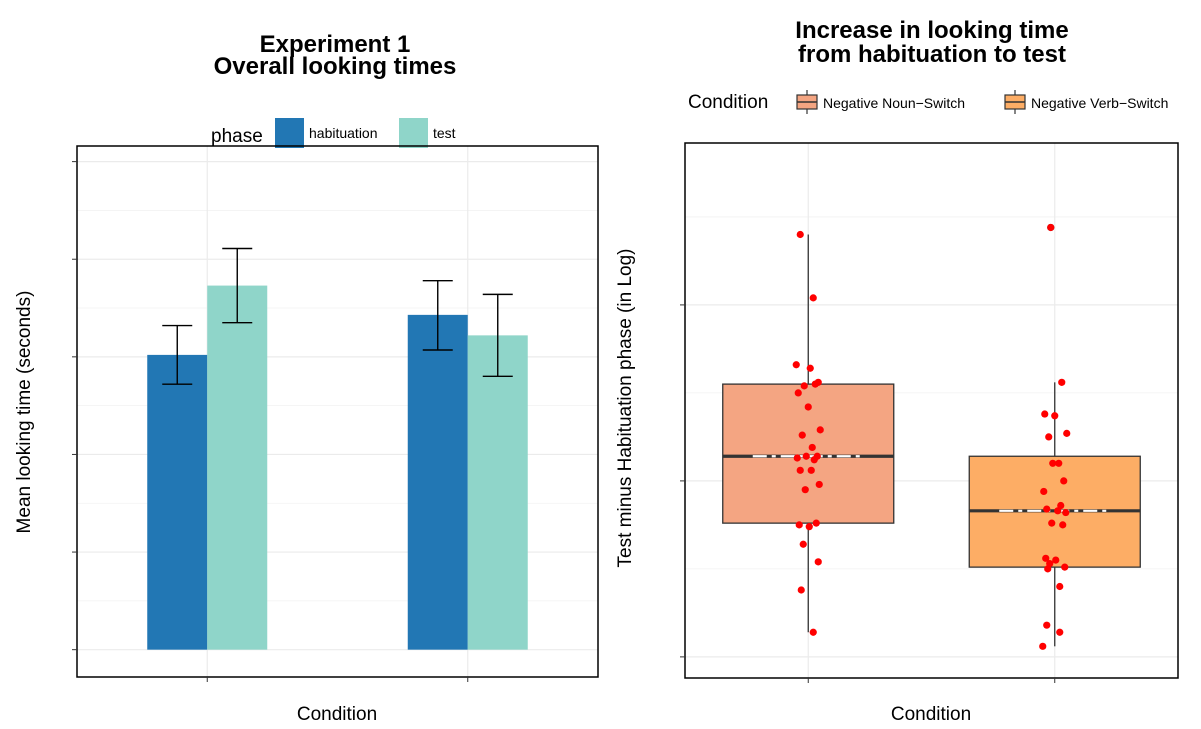 Image resolution: width=1201 pixels, height=729 pixels. Describe the element at coordinates (337, 679) in the screenshot. I see `bar-chart-x-ticks` at that location.